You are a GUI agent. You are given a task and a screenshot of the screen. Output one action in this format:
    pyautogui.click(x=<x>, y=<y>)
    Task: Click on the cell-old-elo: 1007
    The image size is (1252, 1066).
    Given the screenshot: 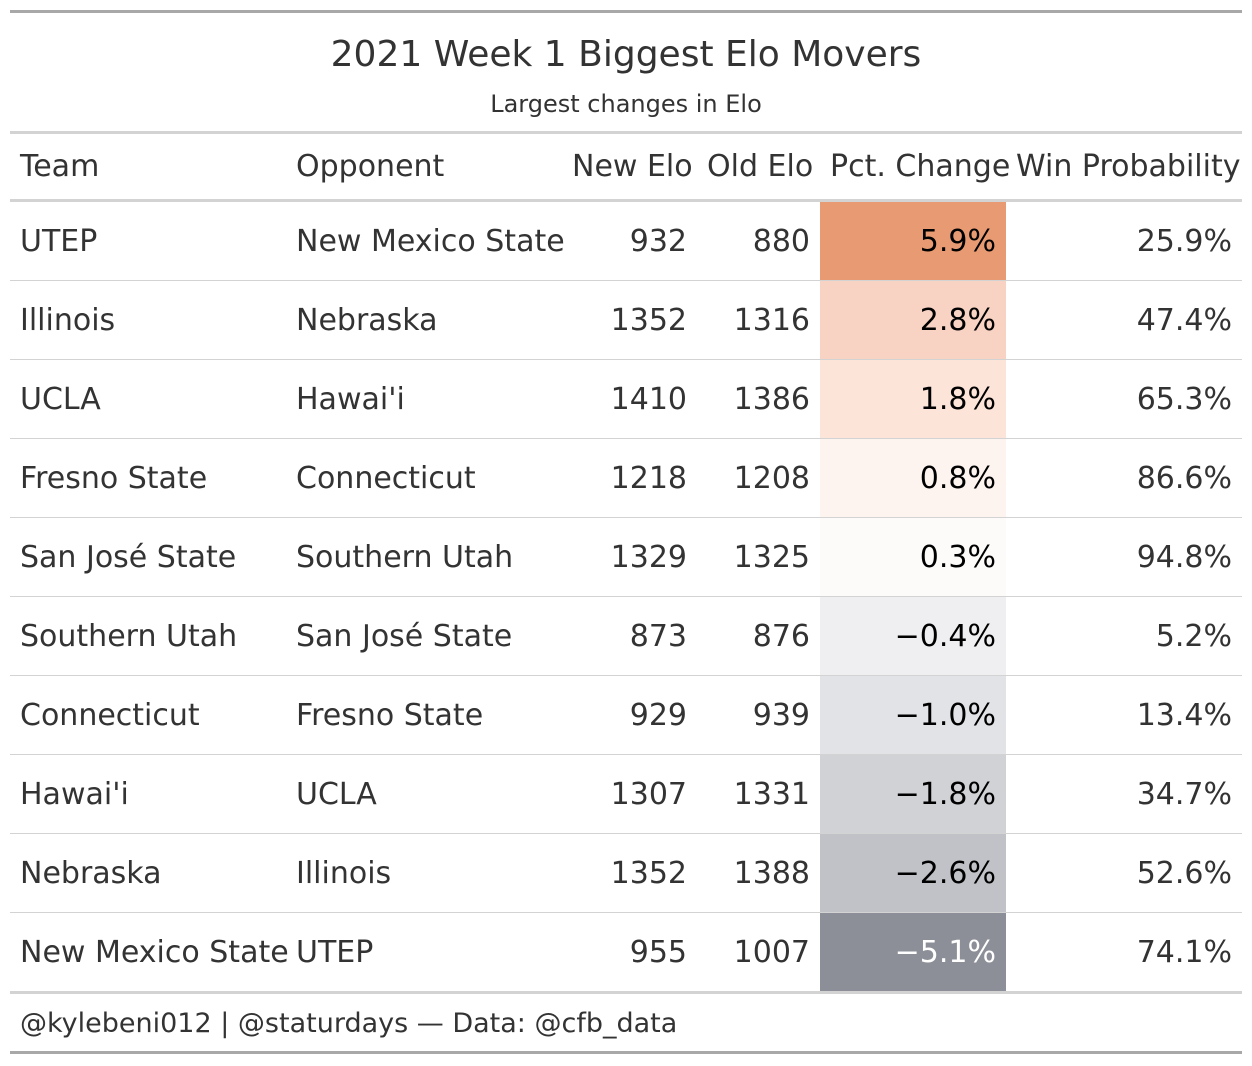 What is the action you would take?
    pyautogui.click(x=758, y=953)
    